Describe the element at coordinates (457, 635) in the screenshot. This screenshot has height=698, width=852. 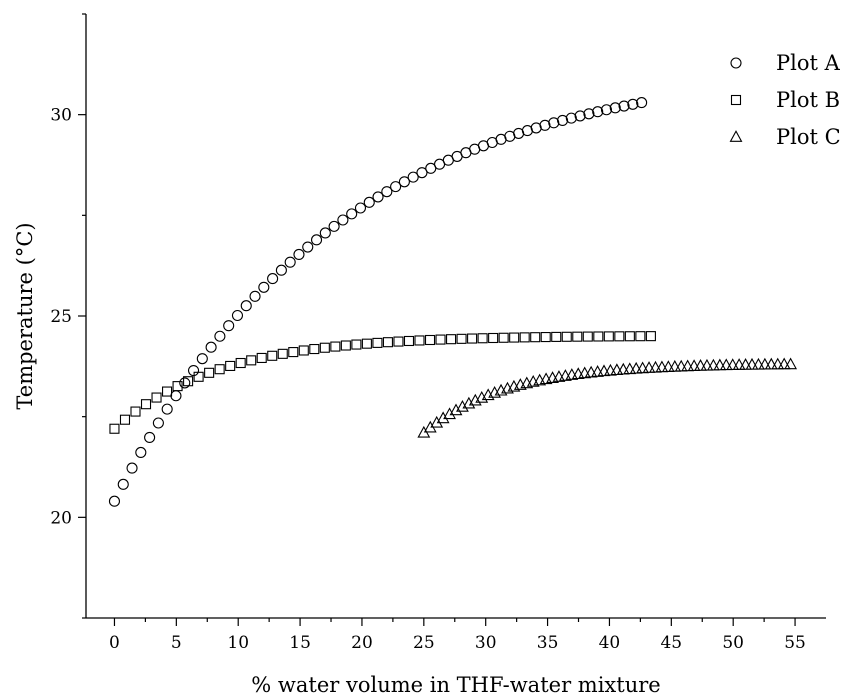
I see `x-axis-ticks: 0 5 10 15 20 25 30 35 40 45 50 55` at that location.